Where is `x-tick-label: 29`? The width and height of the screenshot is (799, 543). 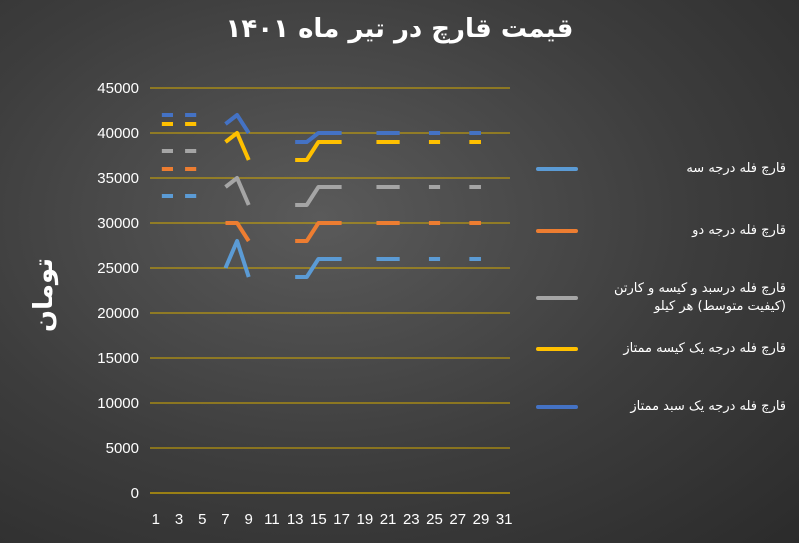 x-tick-label: 29 is located at coordinates (481, 519).